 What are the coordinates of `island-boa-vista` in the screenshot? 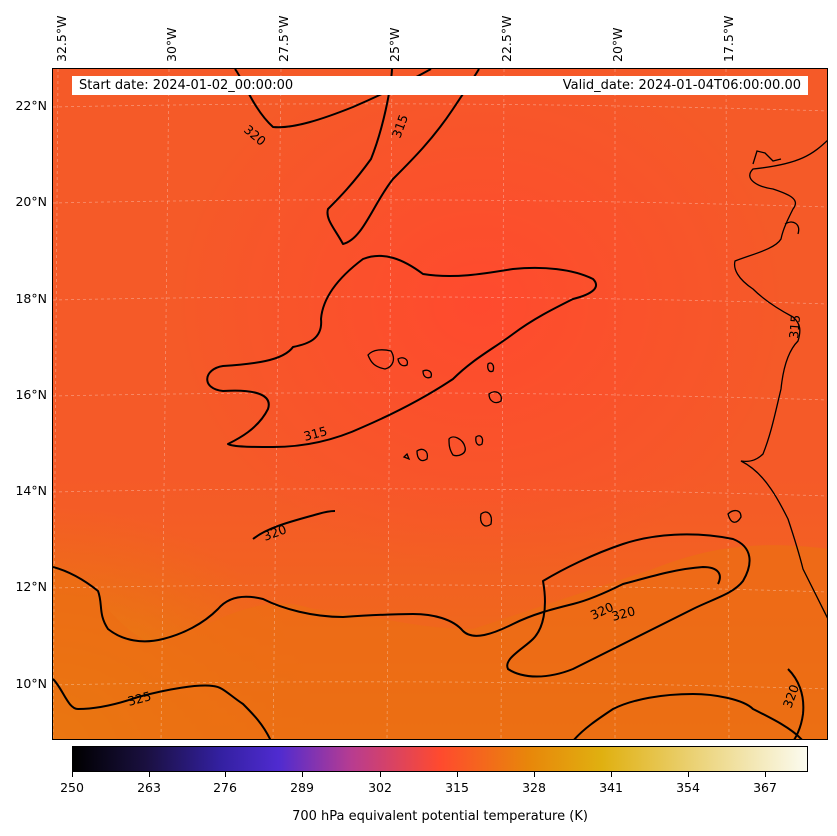 It's located at (495, 397).